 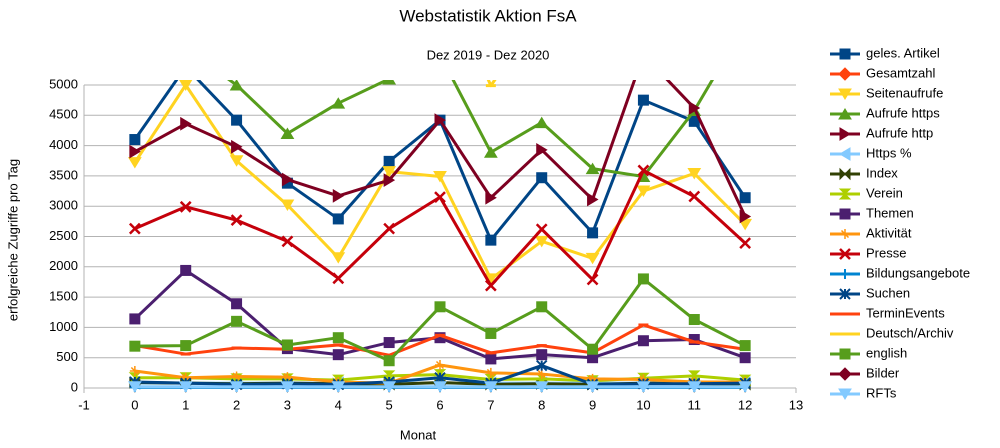 I want to click on chart-title: Webstatistik Aktion FsA, so click(x=488, y=15).